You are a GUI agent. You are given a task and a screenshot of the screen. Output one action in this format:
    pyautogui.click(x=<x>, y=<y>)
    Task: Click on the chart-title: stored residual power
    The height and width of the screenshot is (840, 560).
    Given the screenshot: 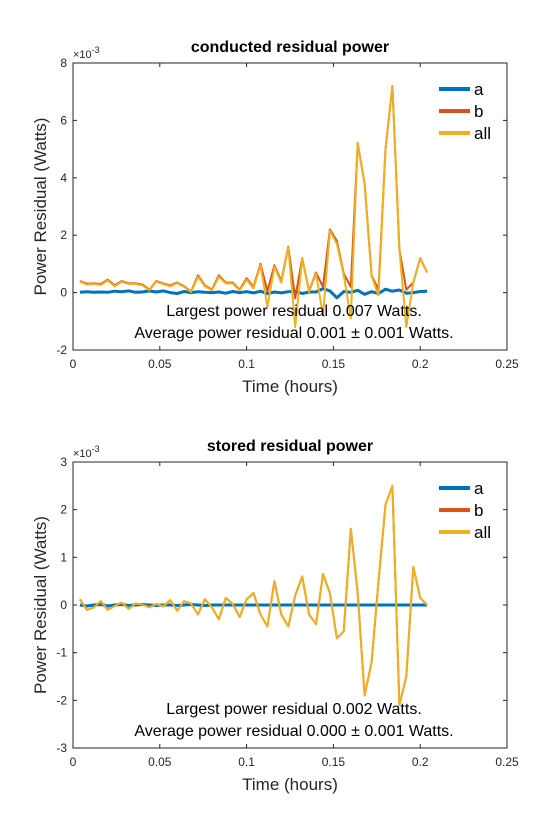 What is the action you would take?
    pyautogui.click(x=290, y=446)
    